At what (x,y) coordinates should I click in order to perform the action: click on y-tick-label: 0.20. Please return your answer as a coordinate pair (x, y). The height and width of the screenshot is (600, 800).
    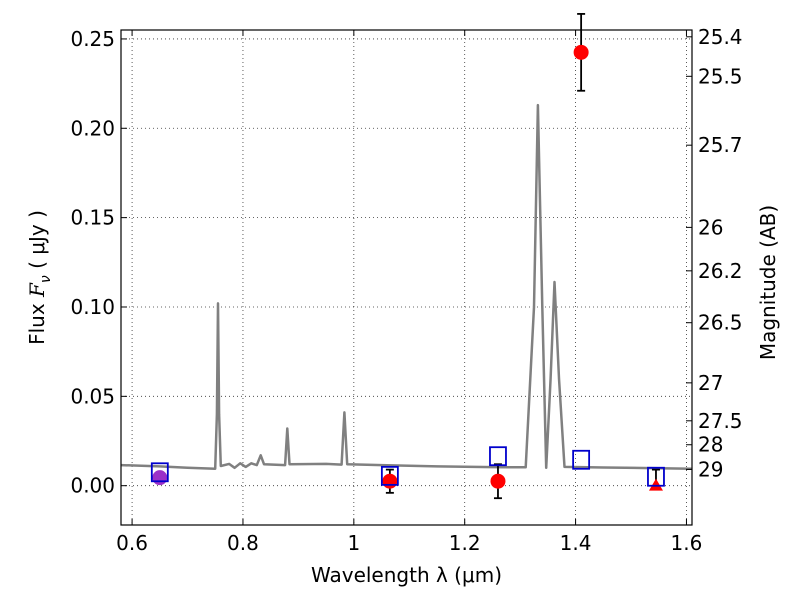
    Looking at the image, I should click on (92, 128).